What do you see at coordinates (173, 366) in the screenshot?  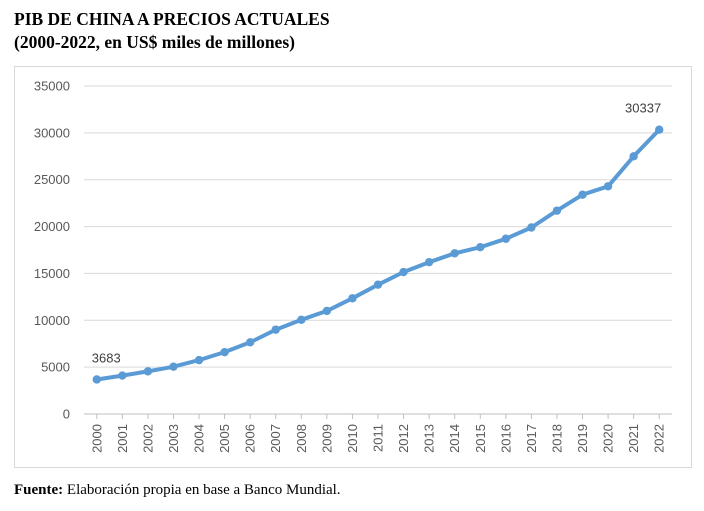 I see `data-point-2003` at bounding box center [173, 366].